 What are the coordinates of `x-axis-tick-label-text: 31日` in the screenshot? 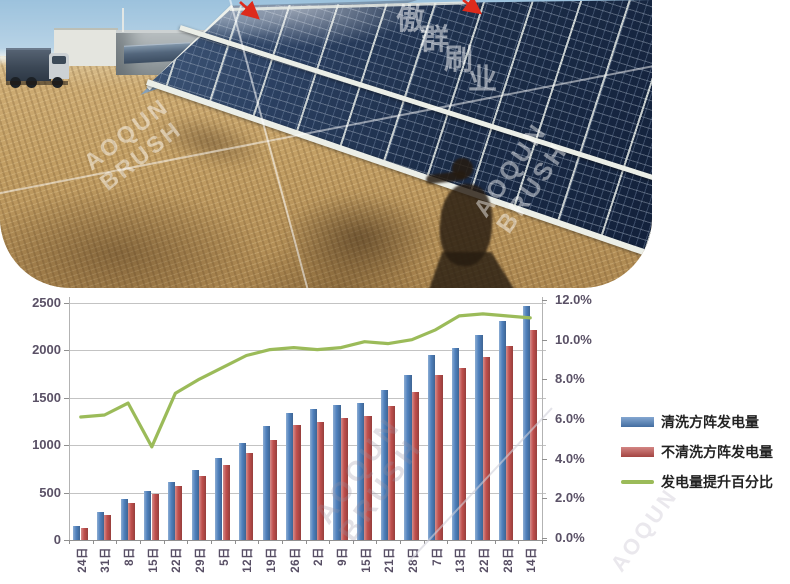 It's located at (106, 560).